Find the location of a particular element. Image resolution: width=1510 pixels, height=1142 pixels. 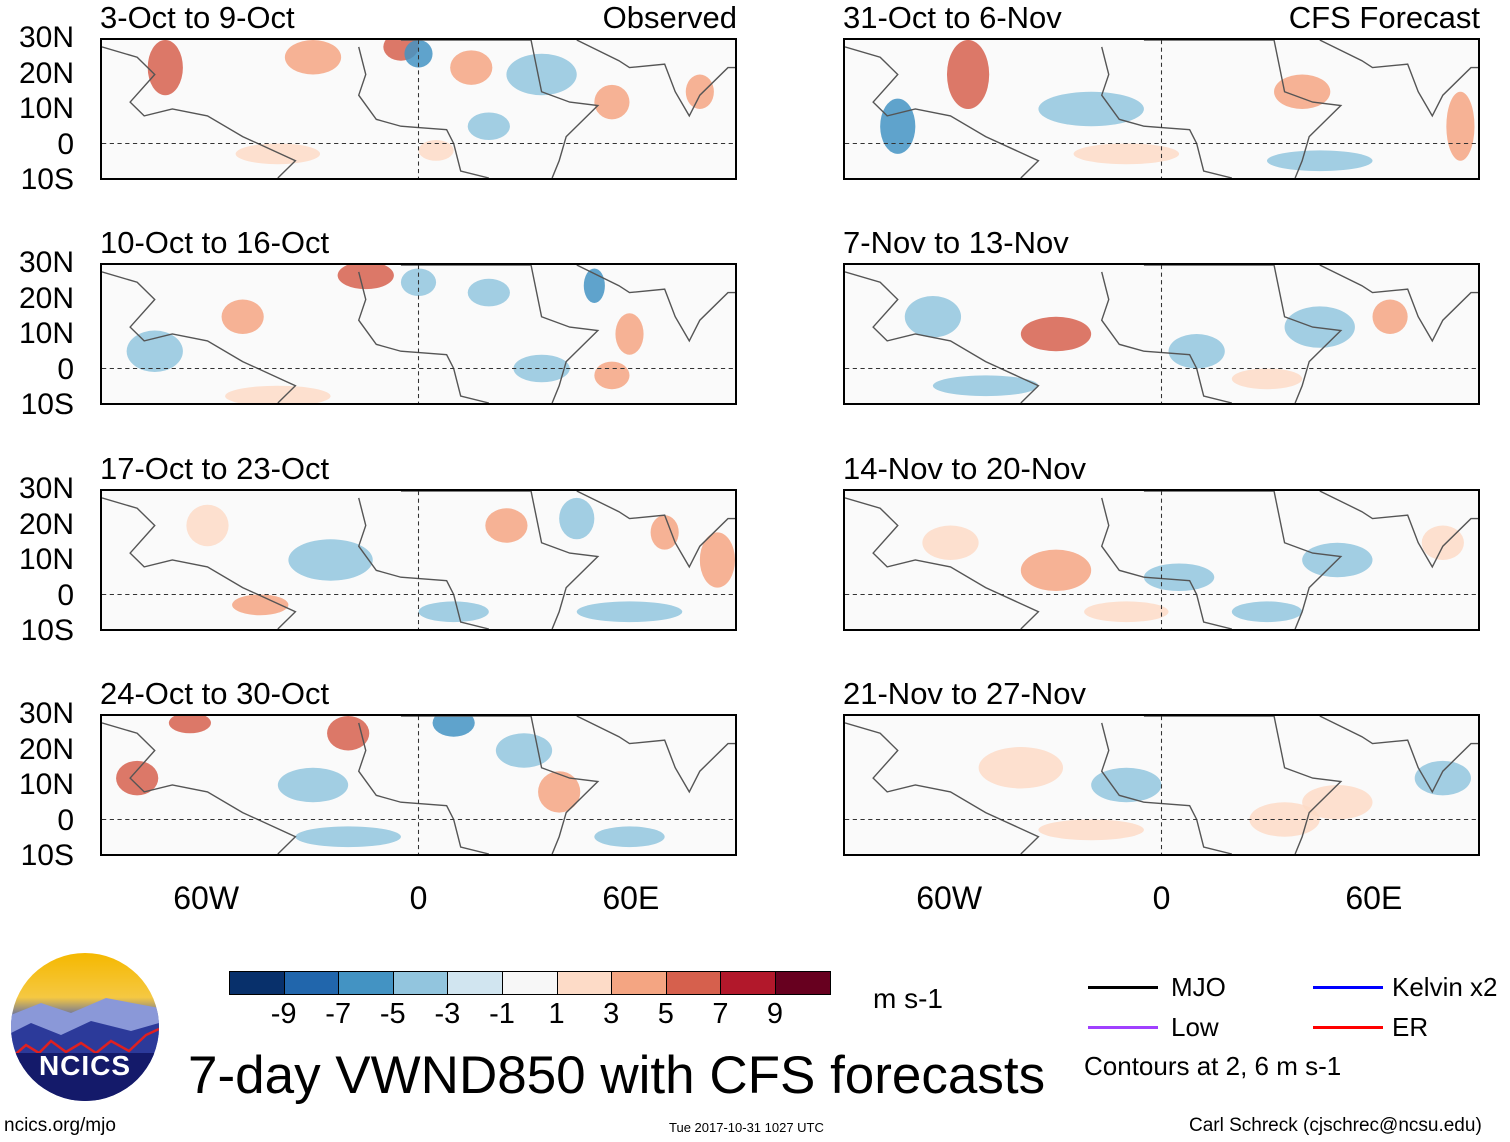

footer-timestamp: Tue 2017-10-31 1027 UTC is located at coordinates (746, 1127).